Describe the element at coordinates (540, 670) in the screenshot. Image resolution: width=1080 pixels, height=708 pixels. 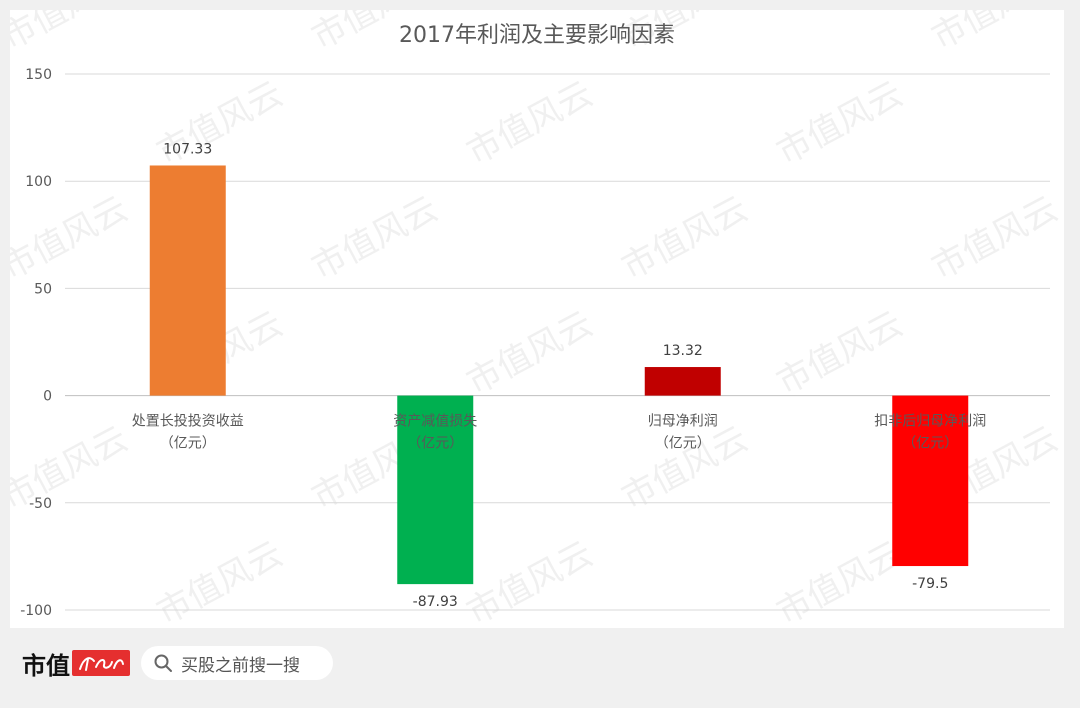
I see `footer-bar: 市值 买股之前搜一搜` at that location.